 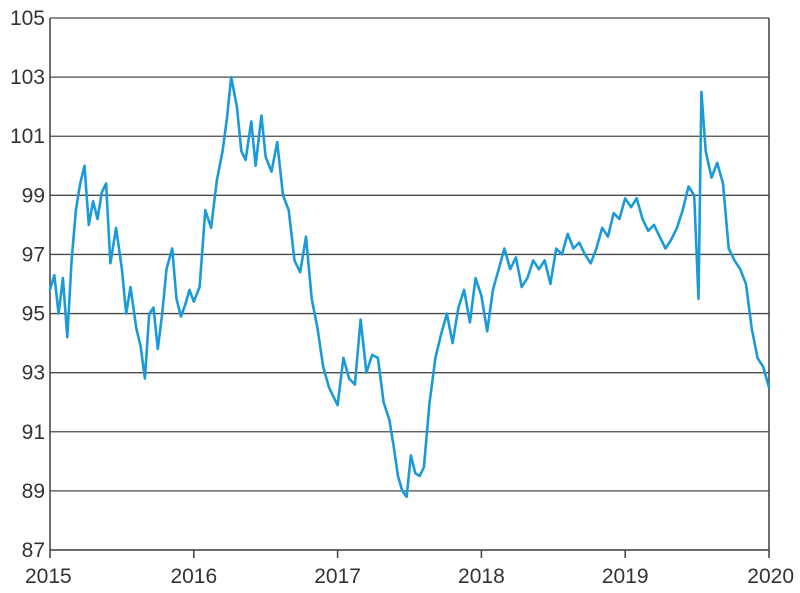 What do you see at coordinates (33, 254) in the screenshot?
I see `y-tick-label: 97` at bounding box center [33, 254].